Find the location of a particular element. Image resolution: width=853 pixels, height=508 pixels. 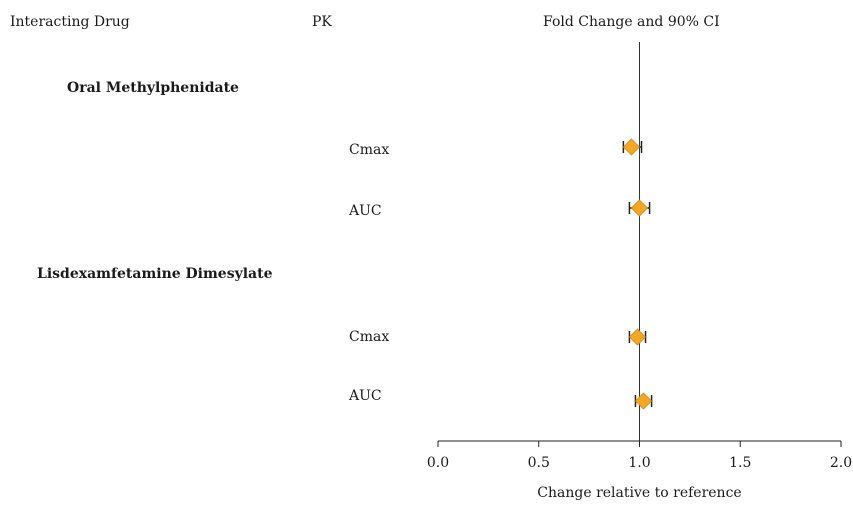

header-pk: PK is located at coordinates (322, 22).